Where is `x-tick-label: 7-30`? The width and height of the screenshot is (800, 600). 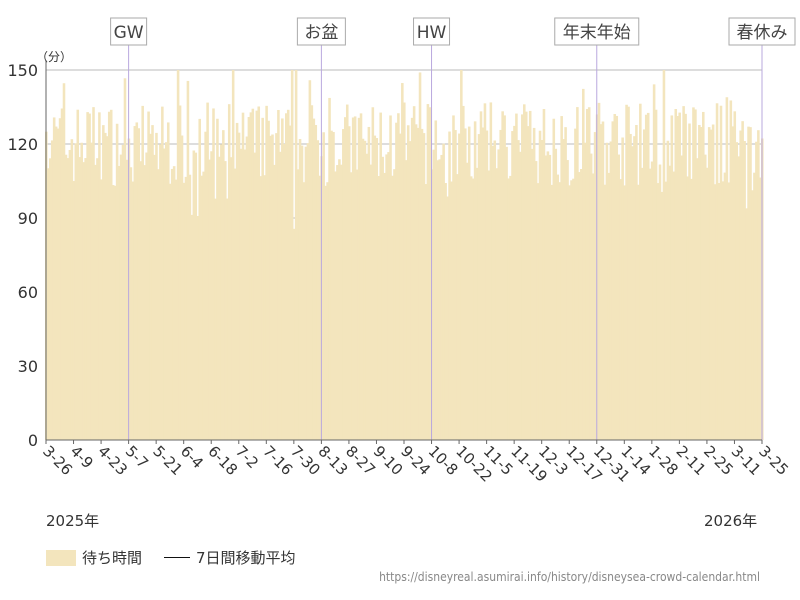 x-tick-label: 7-30 is located at coordinates (305, 460).